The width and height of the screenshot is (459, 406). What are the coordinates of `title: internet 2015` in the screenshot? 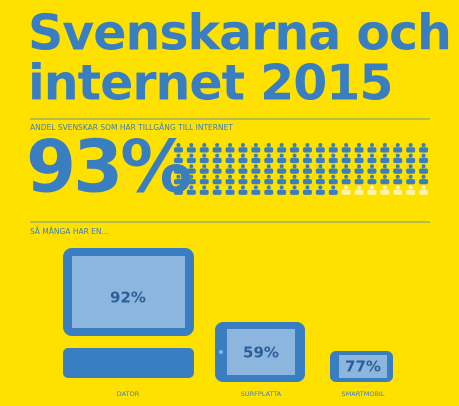 It's located at (210, 83).